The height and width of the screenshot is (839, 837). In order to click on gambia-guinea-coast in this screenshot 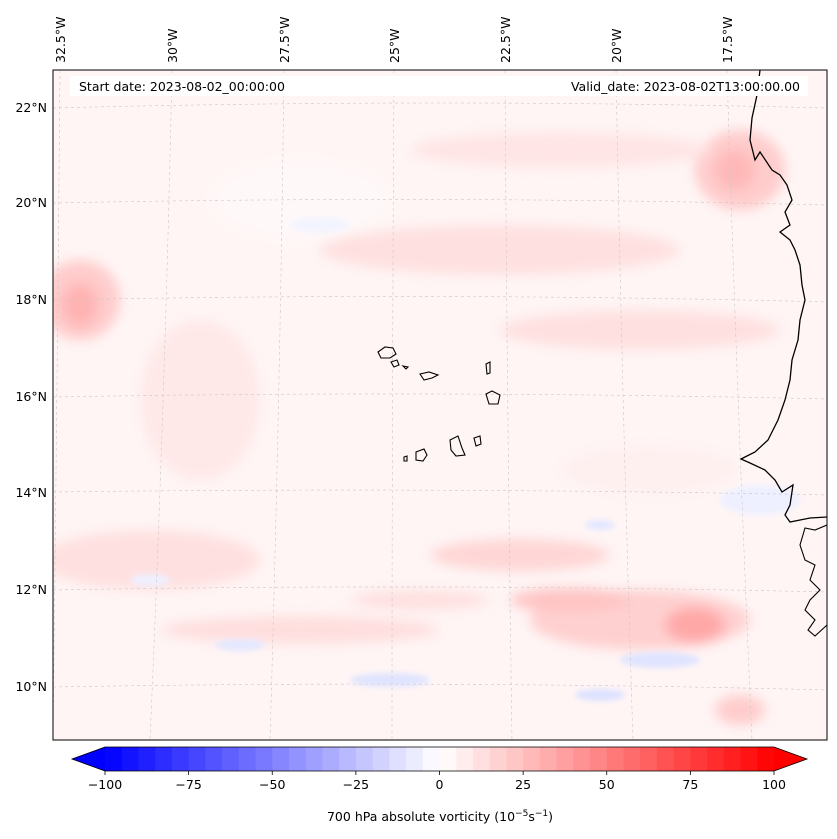, I will do `click(813, 580)`.